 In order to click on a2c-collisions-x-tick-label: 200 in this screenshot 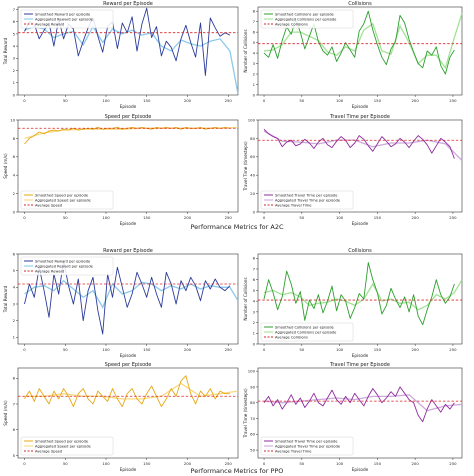, I will do `click(416, 100)`.